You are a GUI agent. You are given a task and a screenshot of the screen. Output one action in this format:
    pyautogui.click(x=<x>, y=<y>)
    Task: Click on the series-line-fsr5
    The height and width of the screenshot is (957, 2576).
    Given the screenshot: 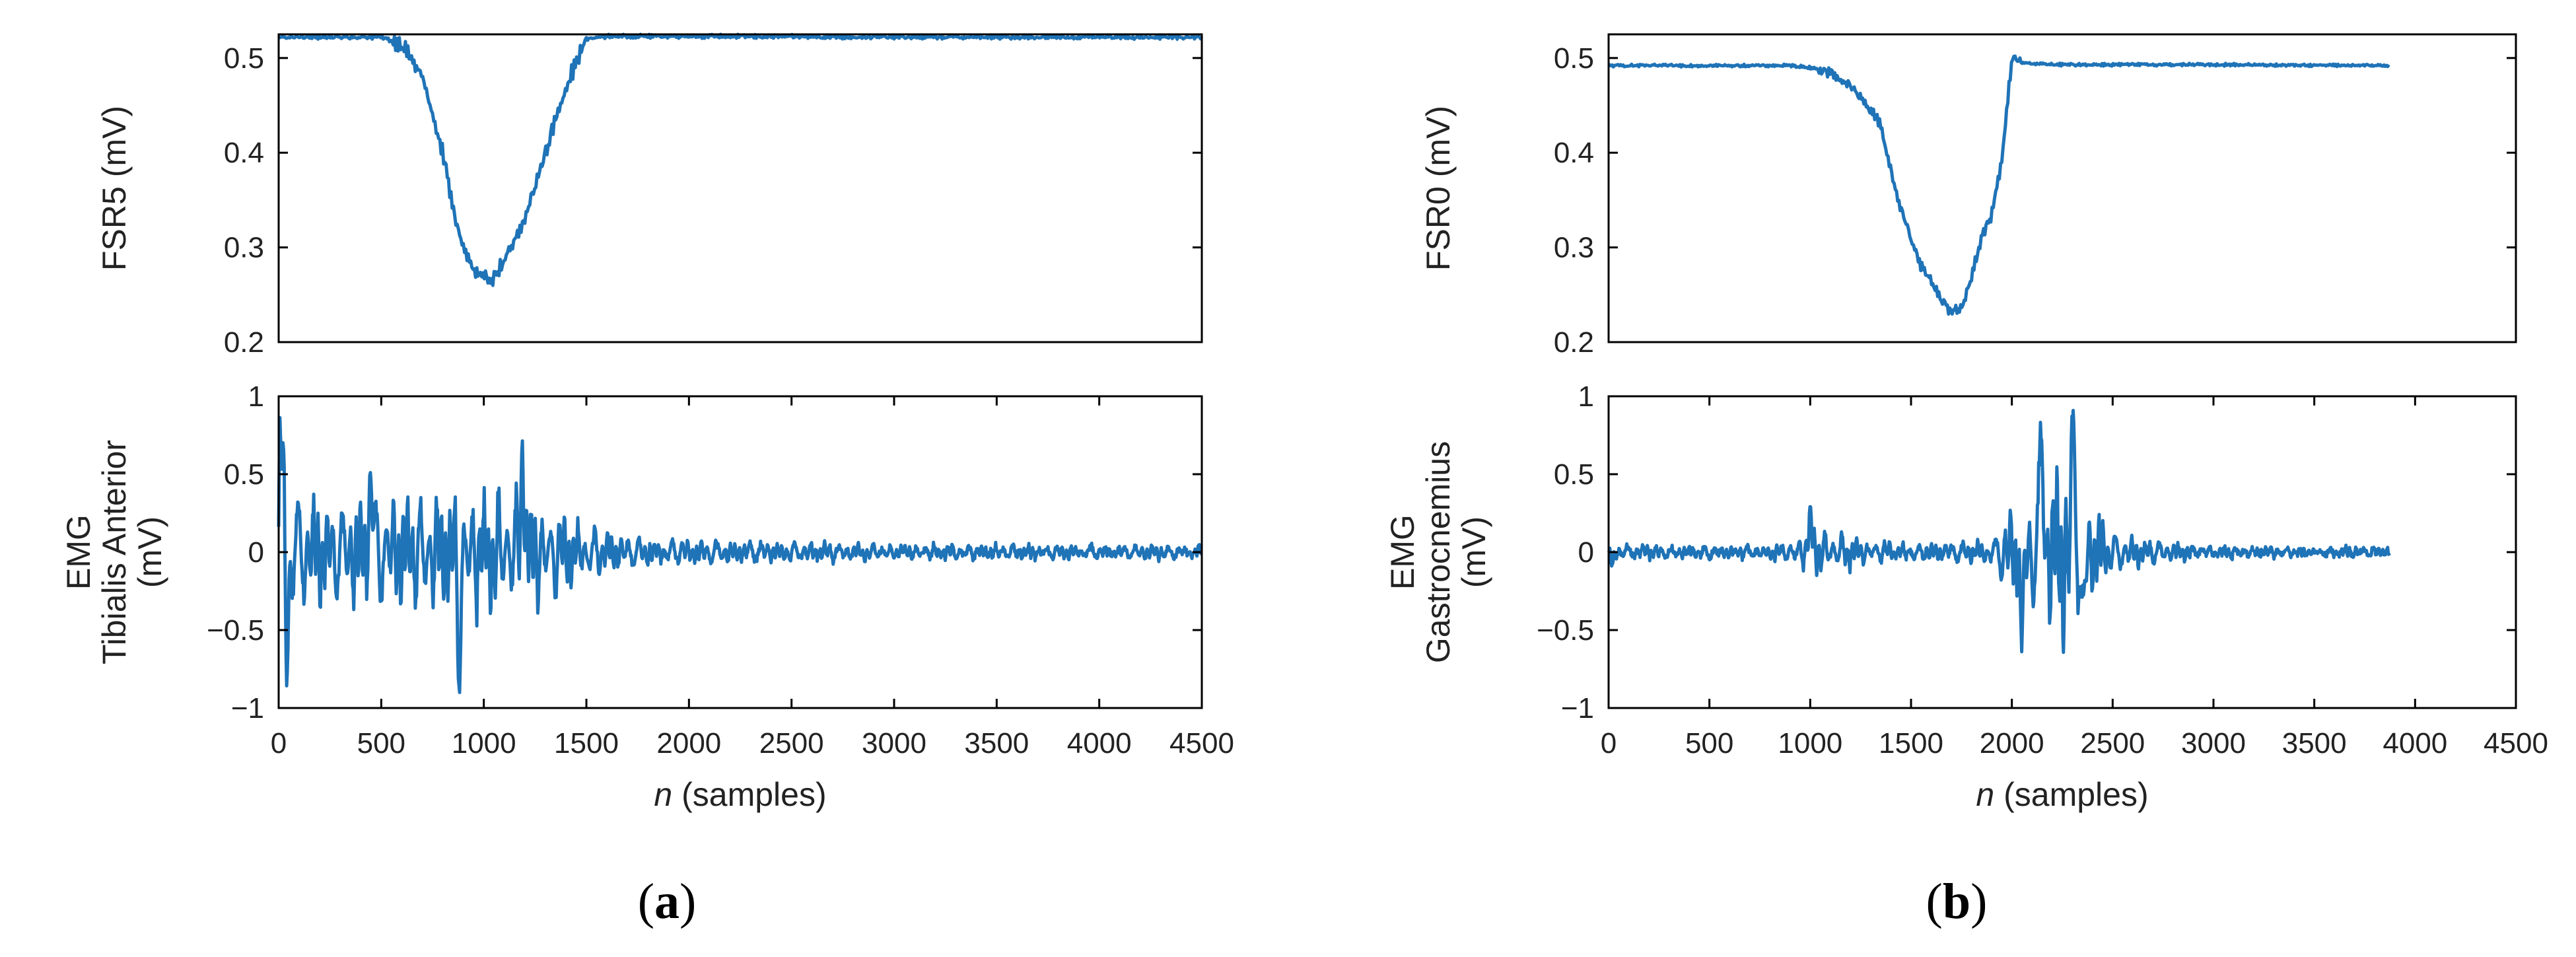 What is the action you would take?
    pyautogui.click(x=741, y=159)
    